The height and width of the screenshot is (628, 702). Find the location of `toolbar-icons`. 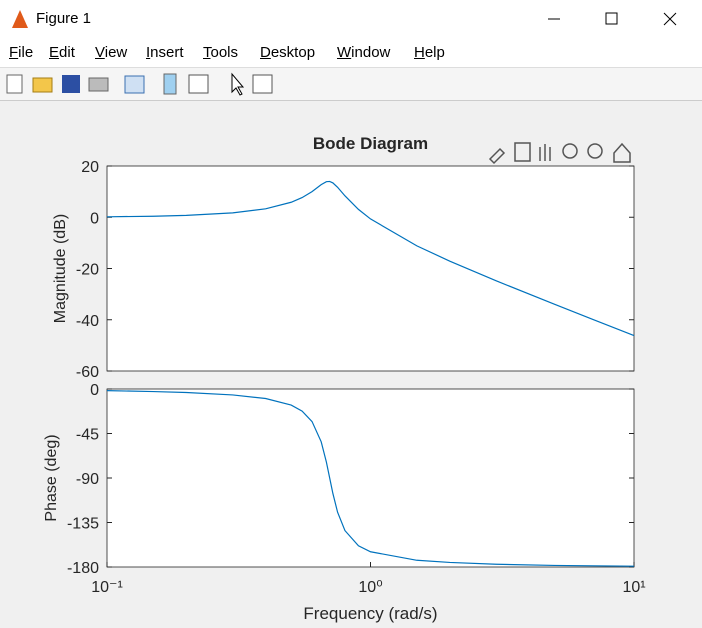

toolbar-icons is located at coordinates (139, 84).